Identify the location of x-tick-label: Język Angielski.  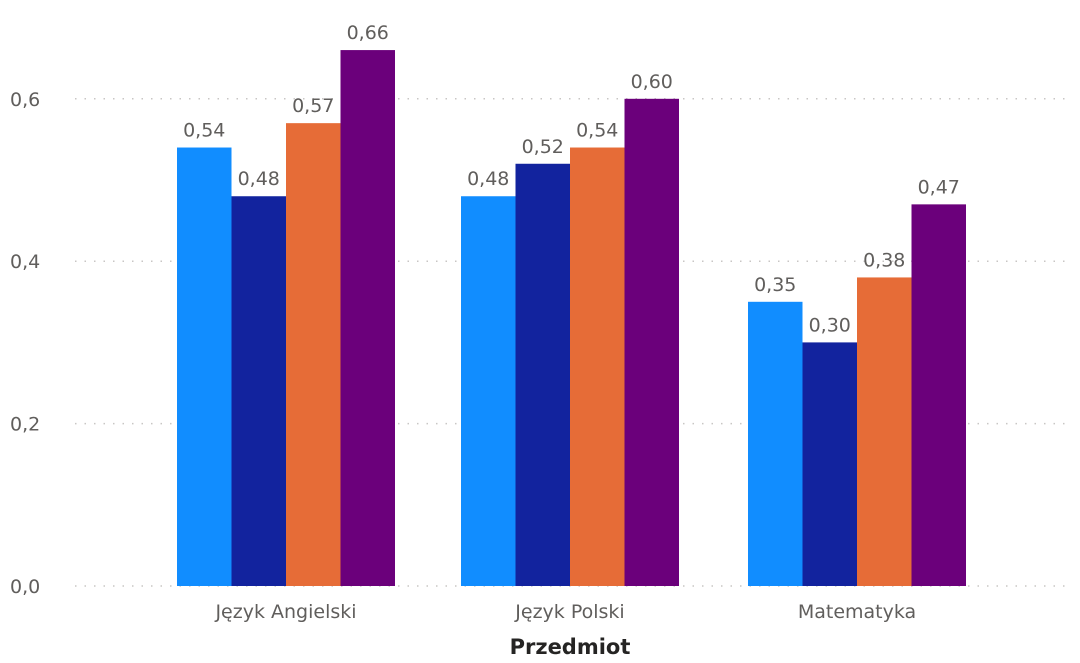
(285, 612).